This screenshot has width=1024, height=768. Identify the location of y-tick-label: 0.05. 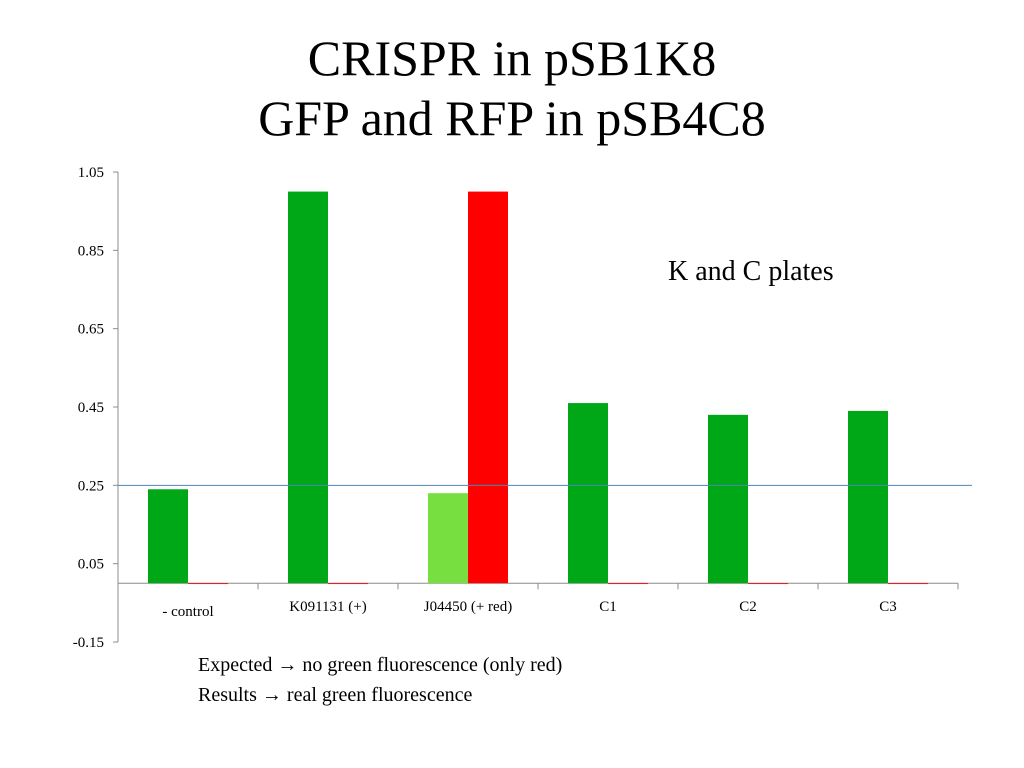
(91, 565).